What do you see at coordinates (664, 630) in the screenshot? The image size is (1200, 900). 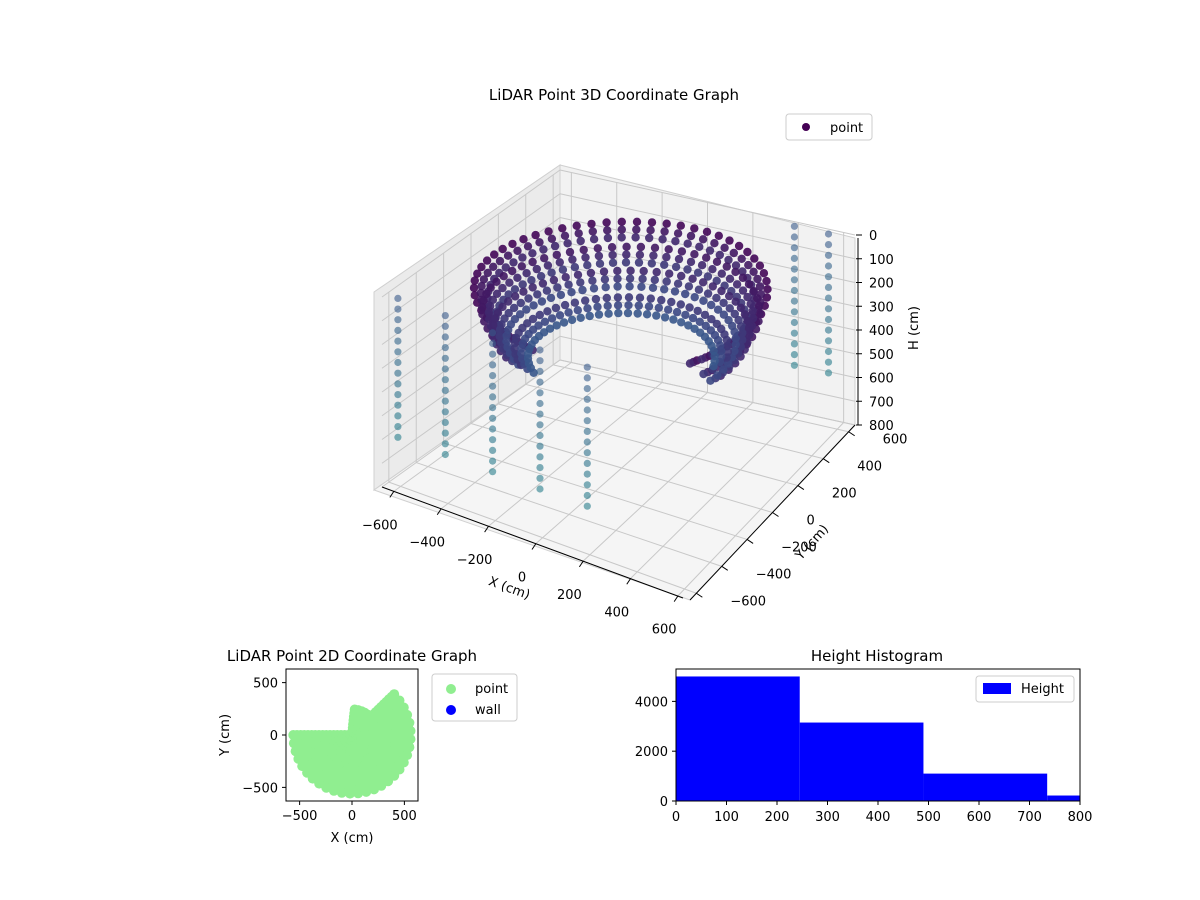 I see `x-tick-label: 600` at bounding box center [664, 630].